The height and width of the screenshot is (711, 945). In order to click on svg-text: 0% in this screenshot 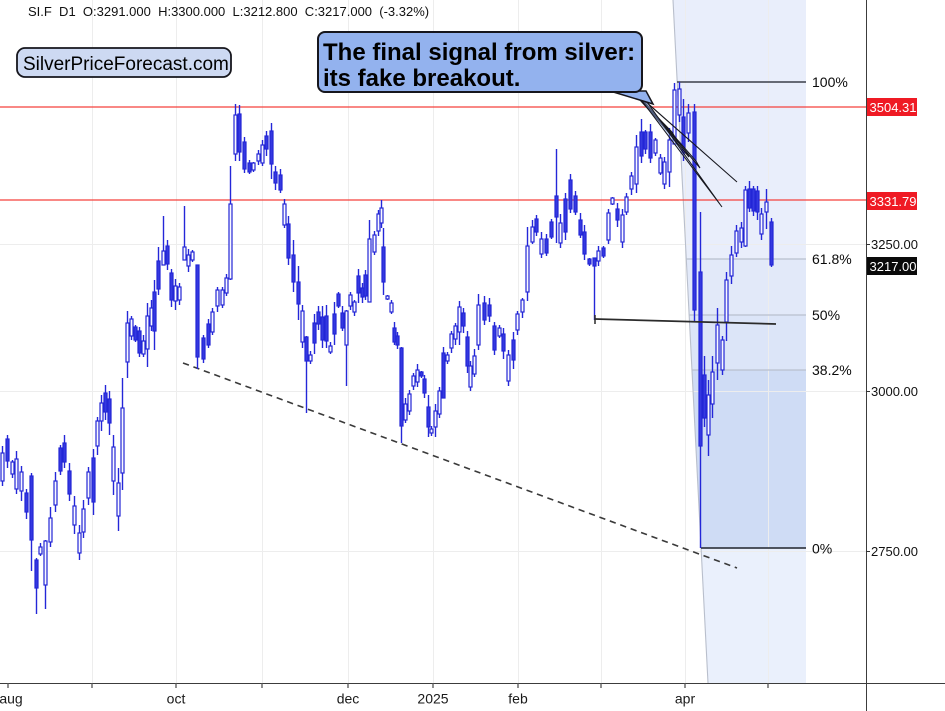, I will do `click(822, 549)`.